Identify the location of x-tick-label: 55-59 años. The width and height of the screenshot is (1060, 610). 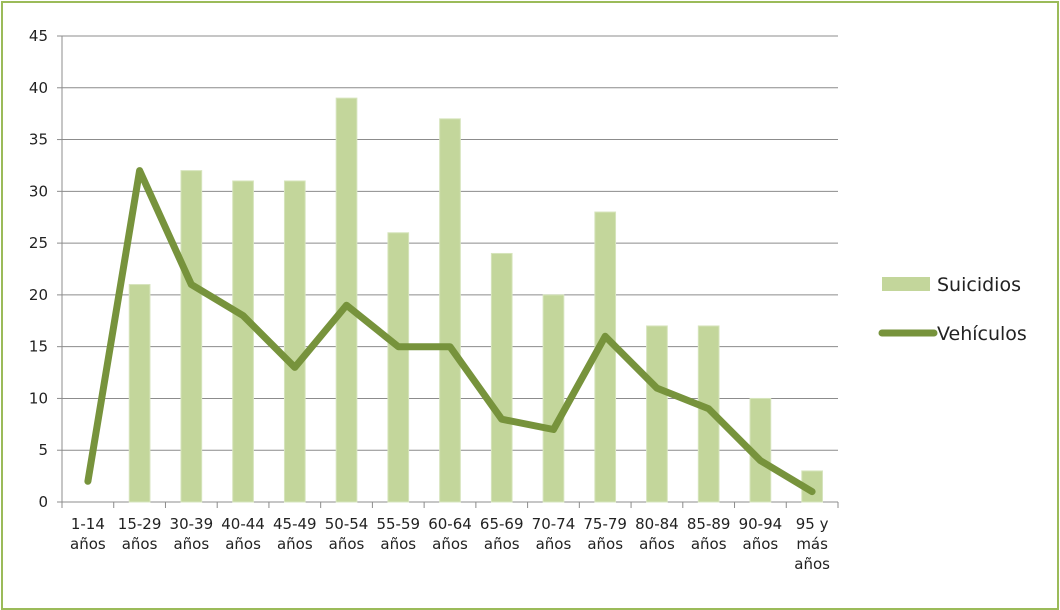
(398, 534).